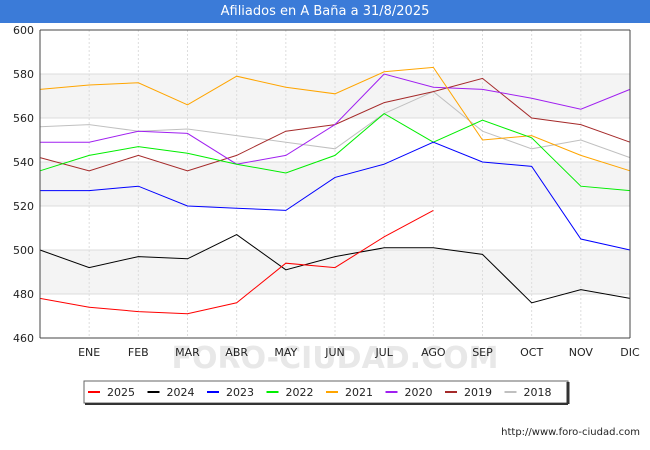 The image size is (650, 450). I want to click on y-tick-label: 520, so click(23, 206).